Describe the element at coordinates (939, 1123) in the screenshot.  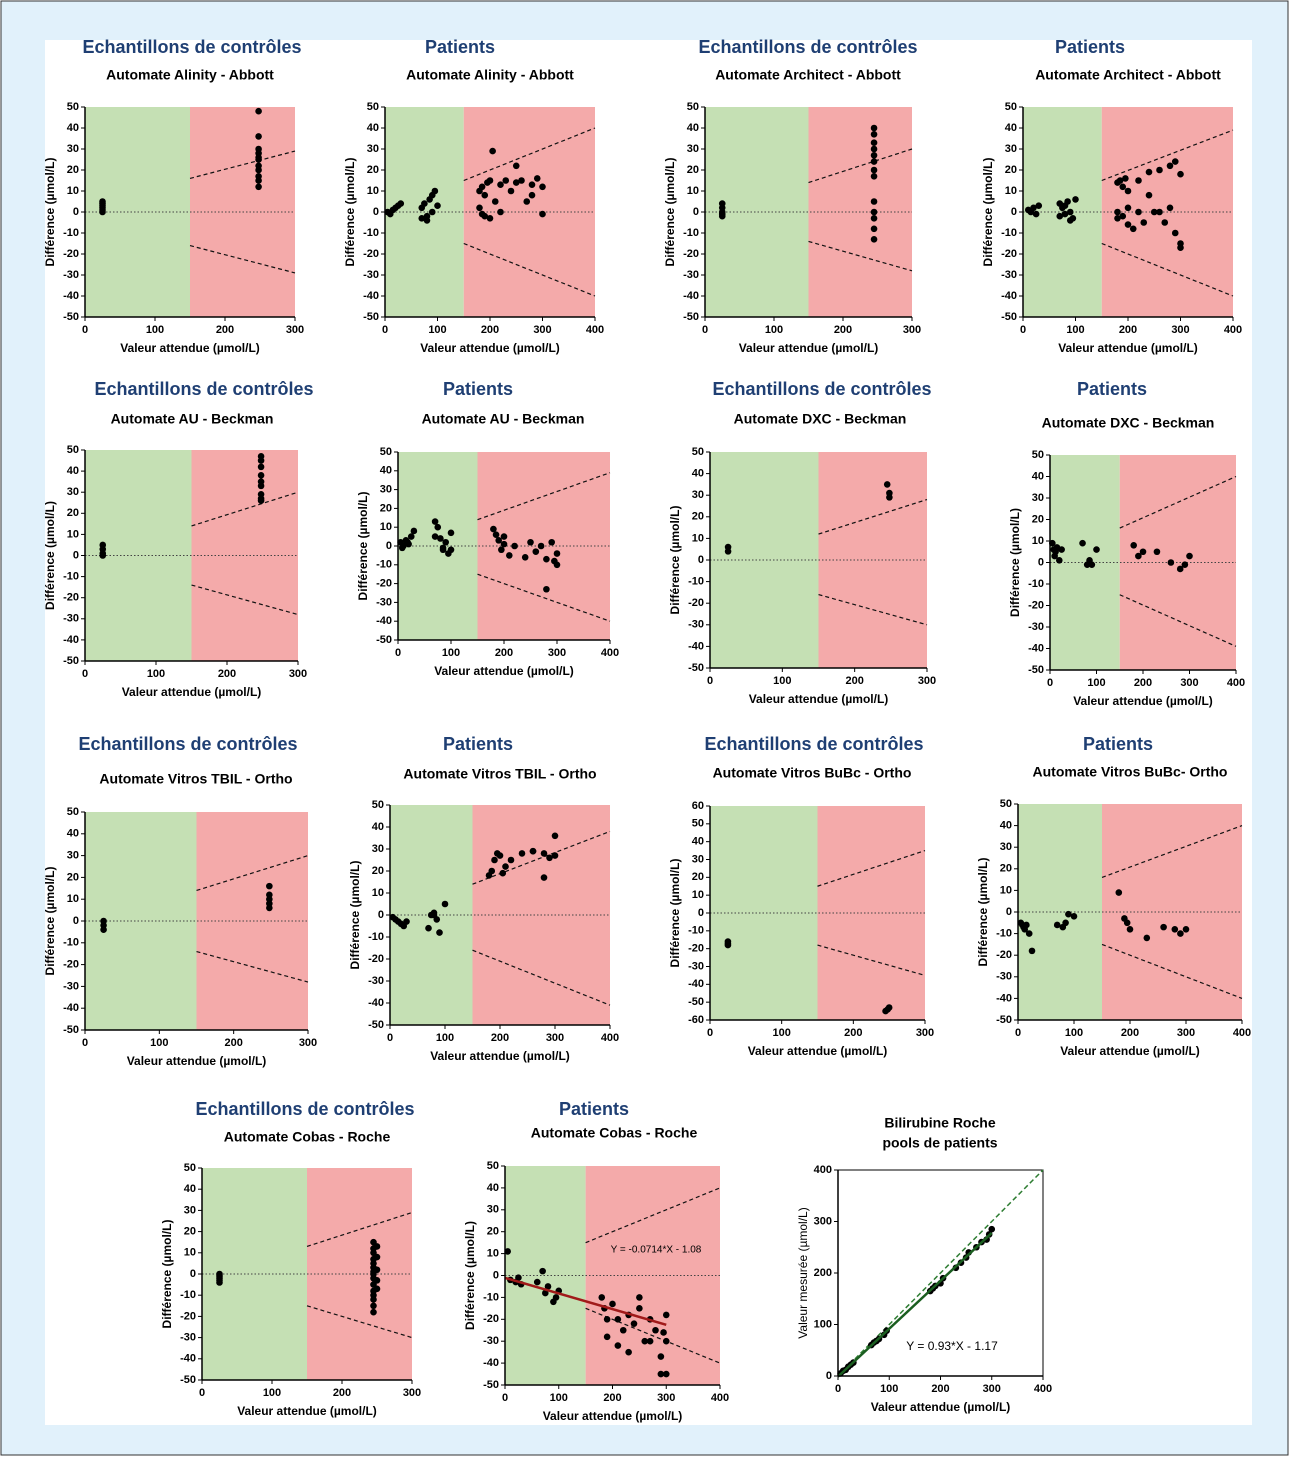
I see `chart-title: Bilirubine Roche` at that location.